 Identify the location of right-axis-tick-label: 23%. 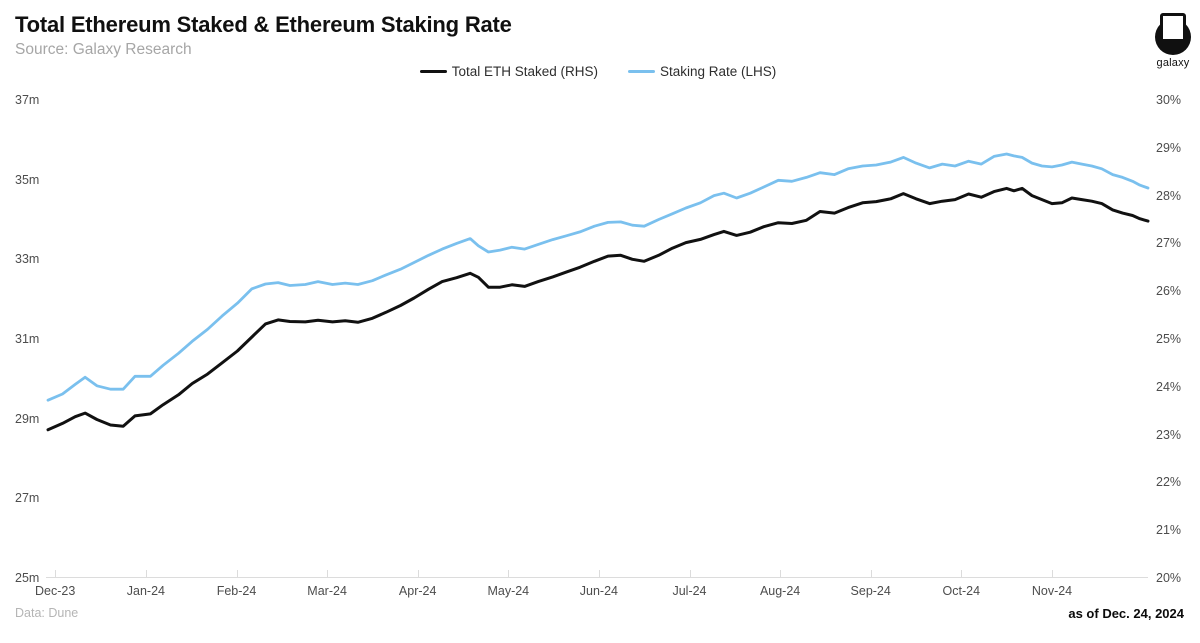
(1169, 434).